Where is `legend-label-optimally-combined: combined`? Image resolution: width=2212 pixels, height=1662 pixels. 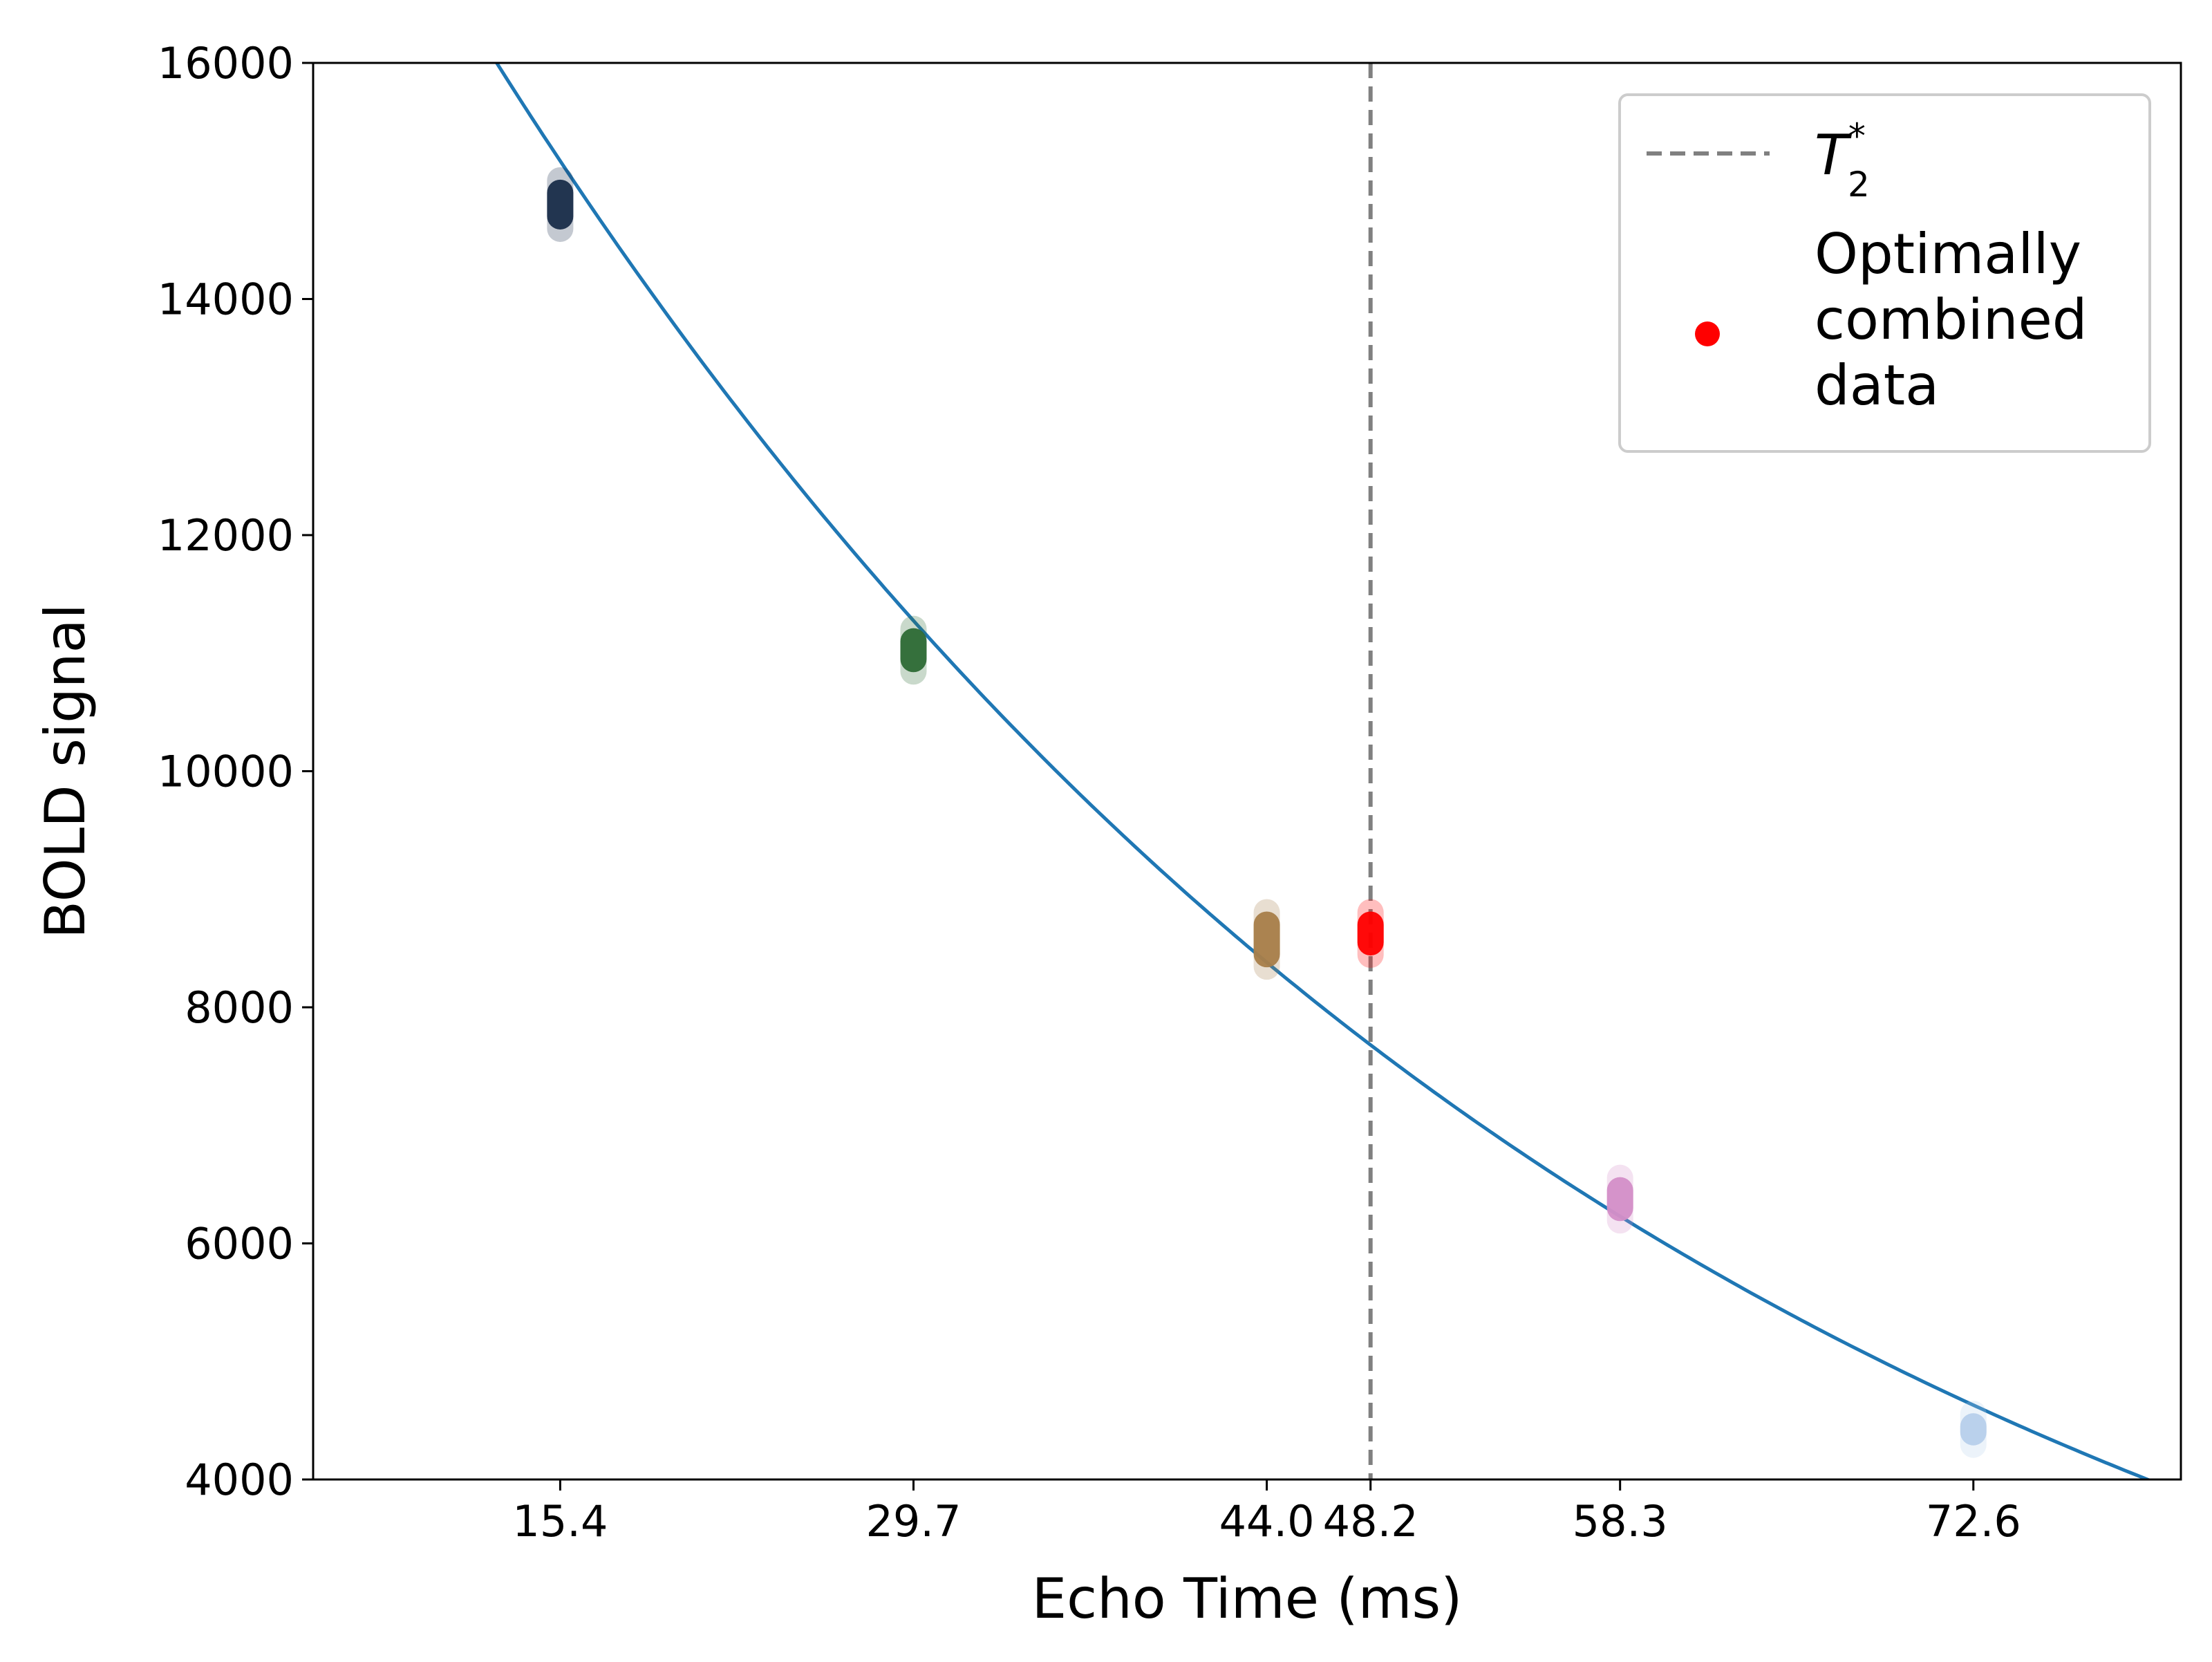
legend-label-optimally-combined: combined is located at coordinates (1952, 320).